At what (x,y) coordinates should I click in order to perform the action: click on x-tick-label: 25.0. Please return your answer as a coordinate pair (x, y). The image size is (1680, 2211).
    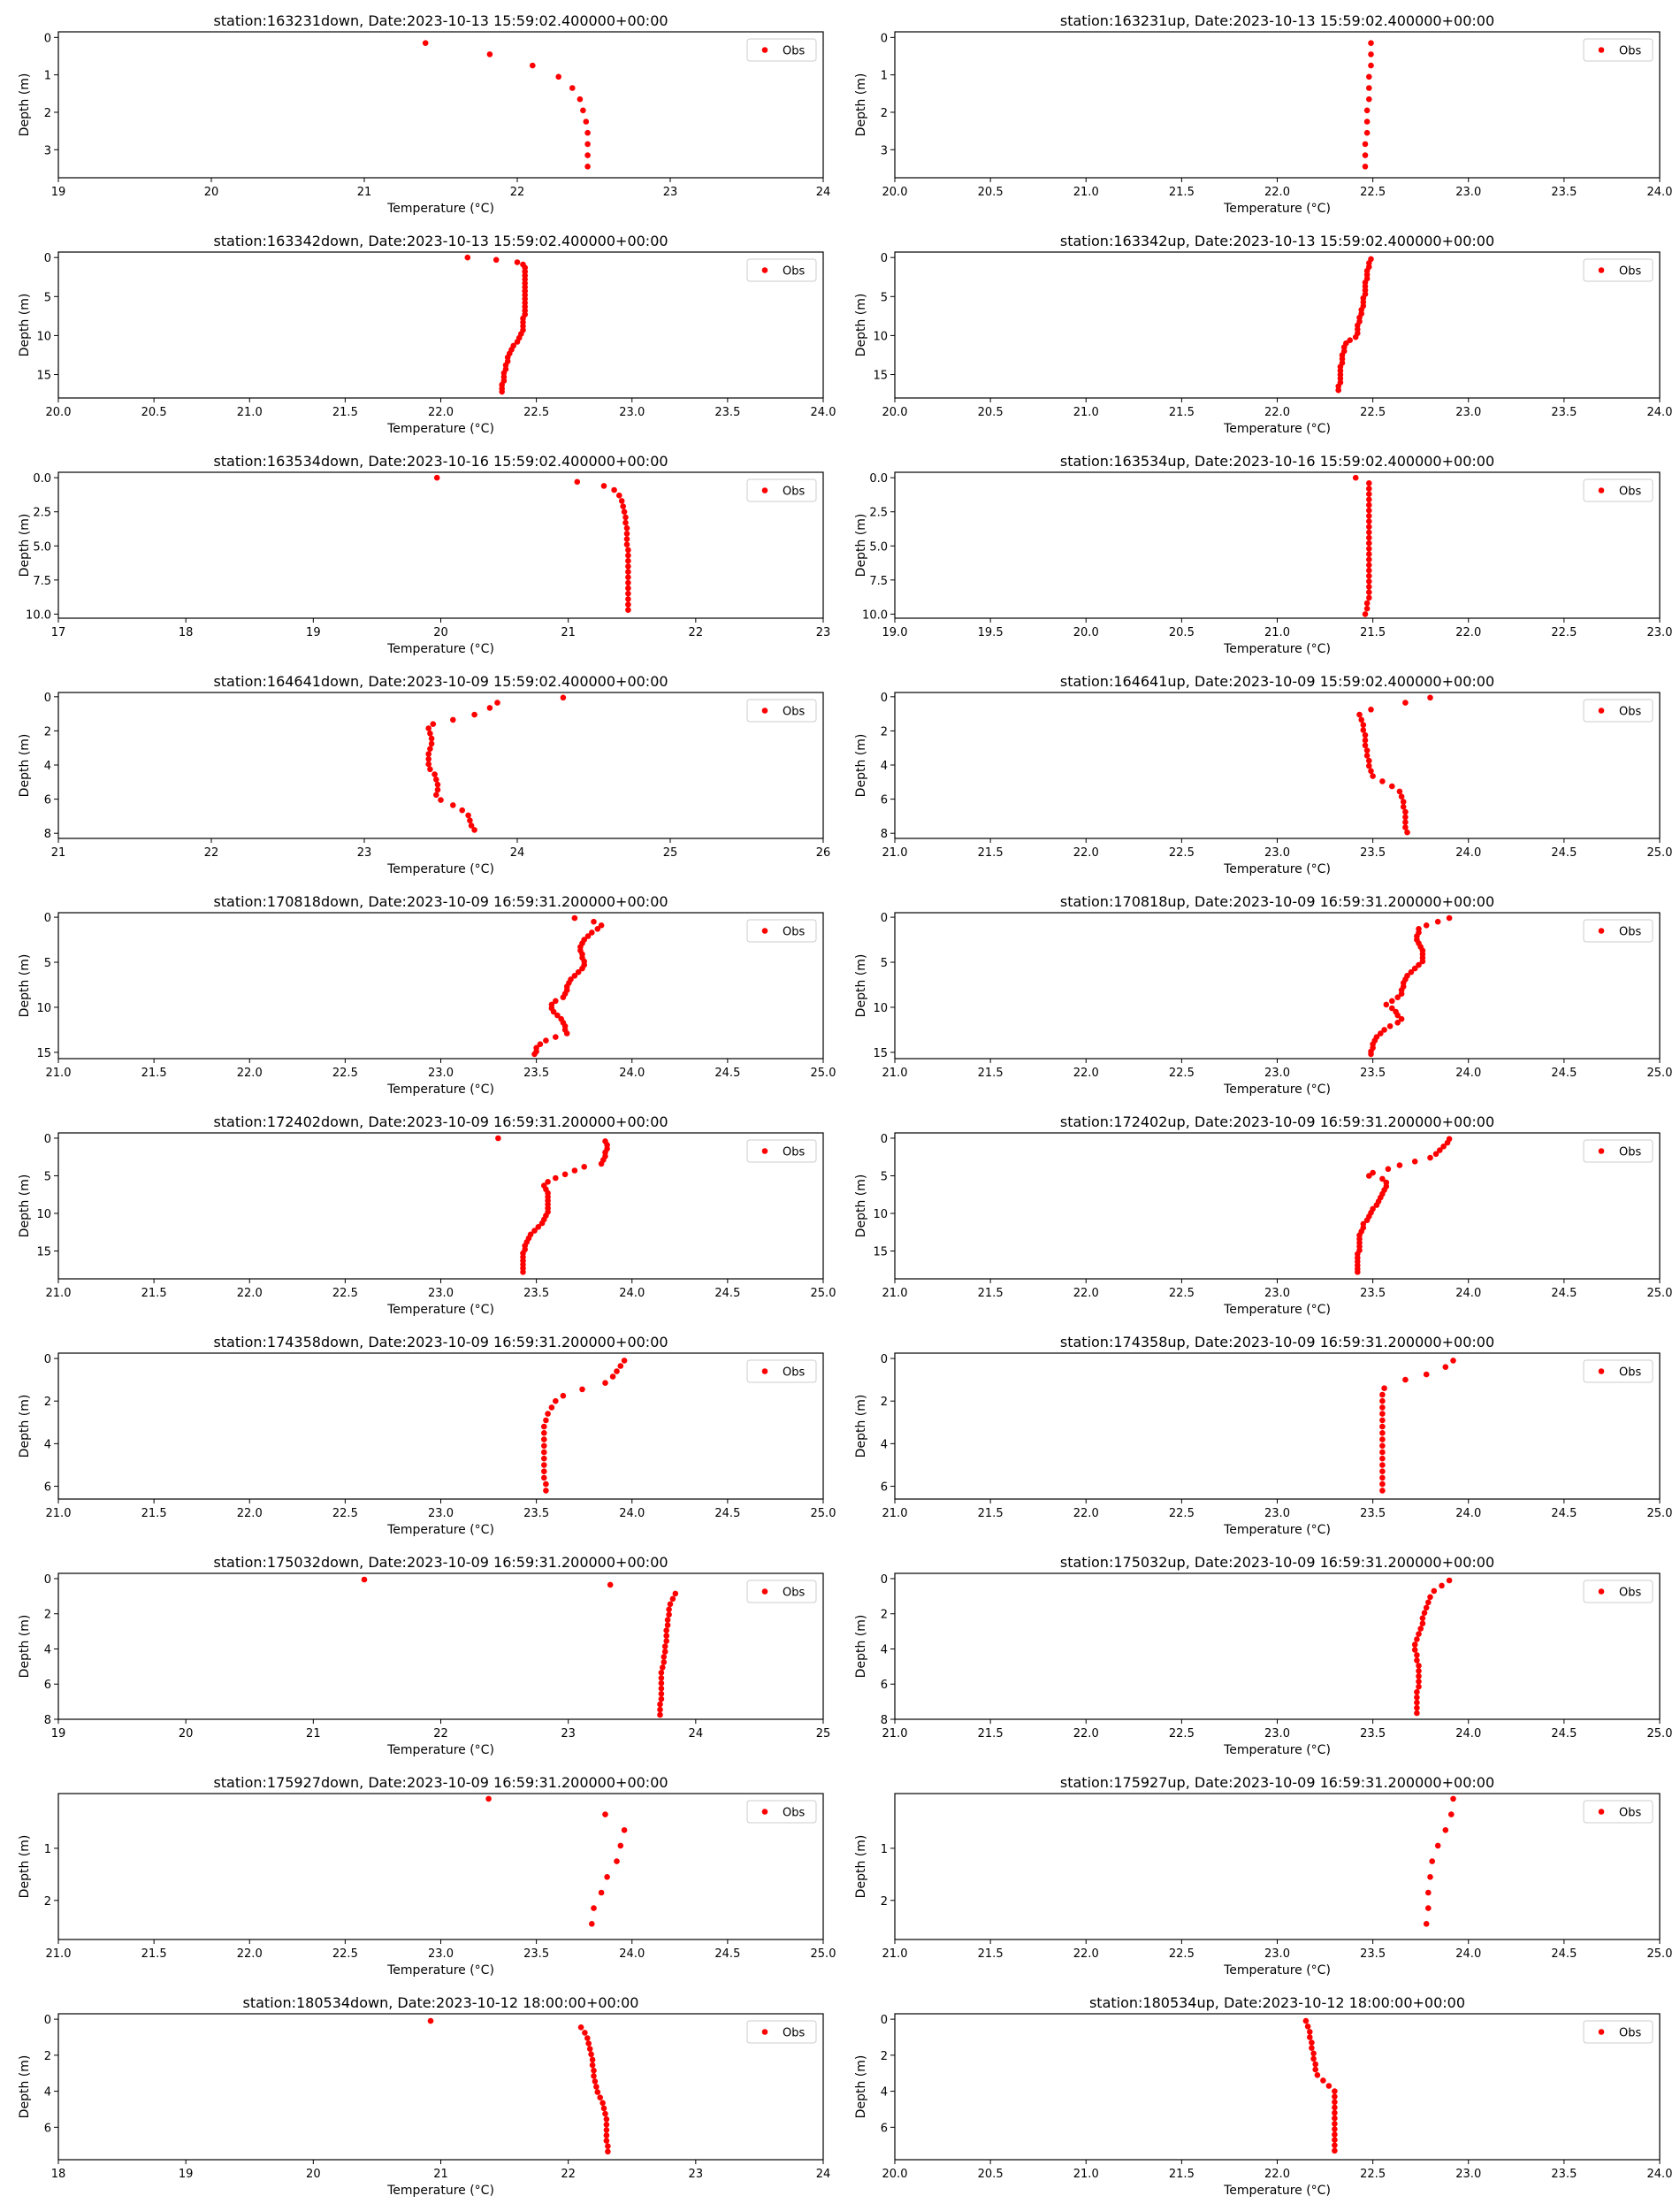
    Looking at the image, I should click on (1660, 853).